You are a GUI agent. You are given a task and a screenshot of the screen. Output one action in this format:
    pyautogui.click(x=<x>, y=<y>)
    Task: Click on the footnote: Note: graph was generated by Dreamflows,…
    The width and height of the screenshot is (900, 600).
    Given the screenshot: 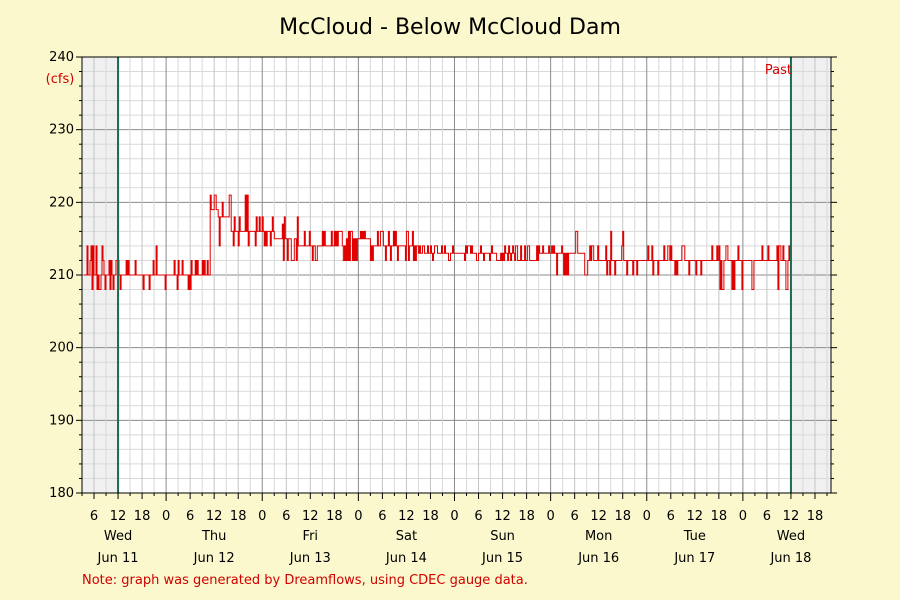 What is the action you would take?
    pyautogui.click(x=305, y=580)
    